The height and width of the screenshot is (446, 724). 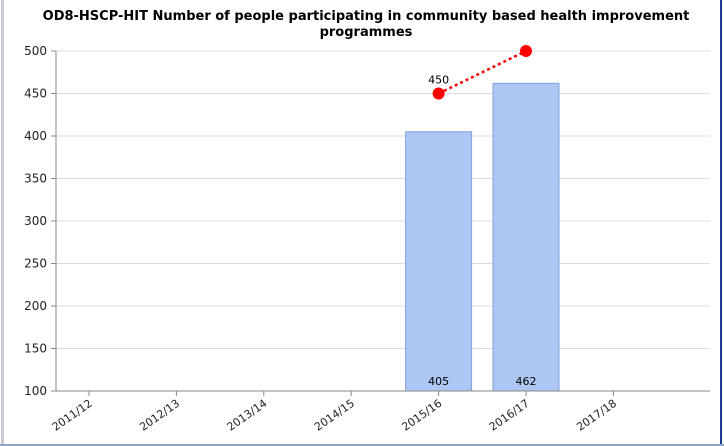 What do you see at coordinates (159, 415) in the screenshot?
I see `x-tick-label: 2012/13` at bounding box center [159, 415].